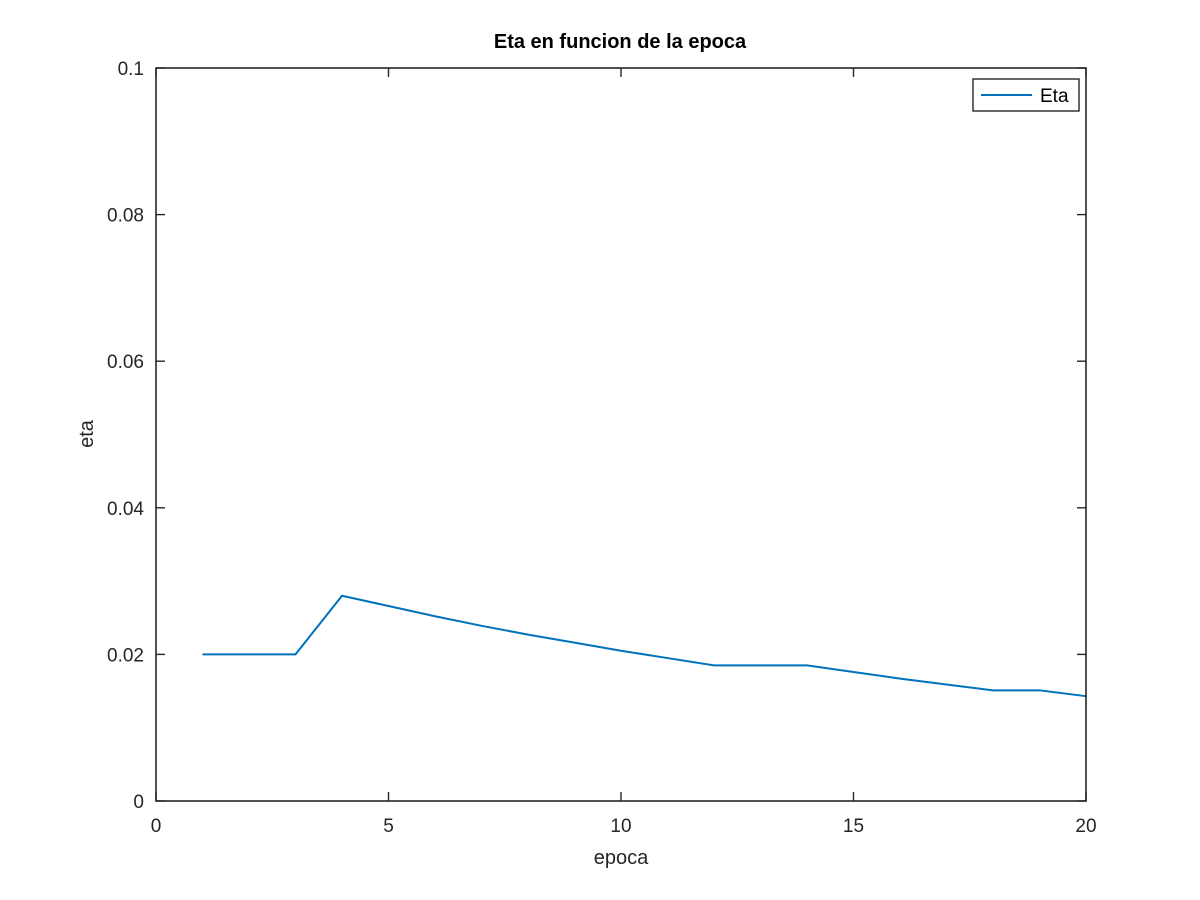  I want to click on x-tick-label: 0, so click(156, 826).